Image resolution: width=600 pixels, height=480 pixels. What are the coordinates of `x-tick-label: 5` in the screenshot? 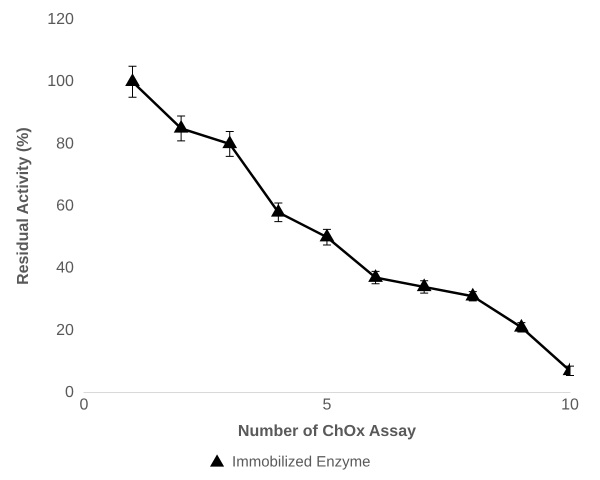 It's located at (327, 405).